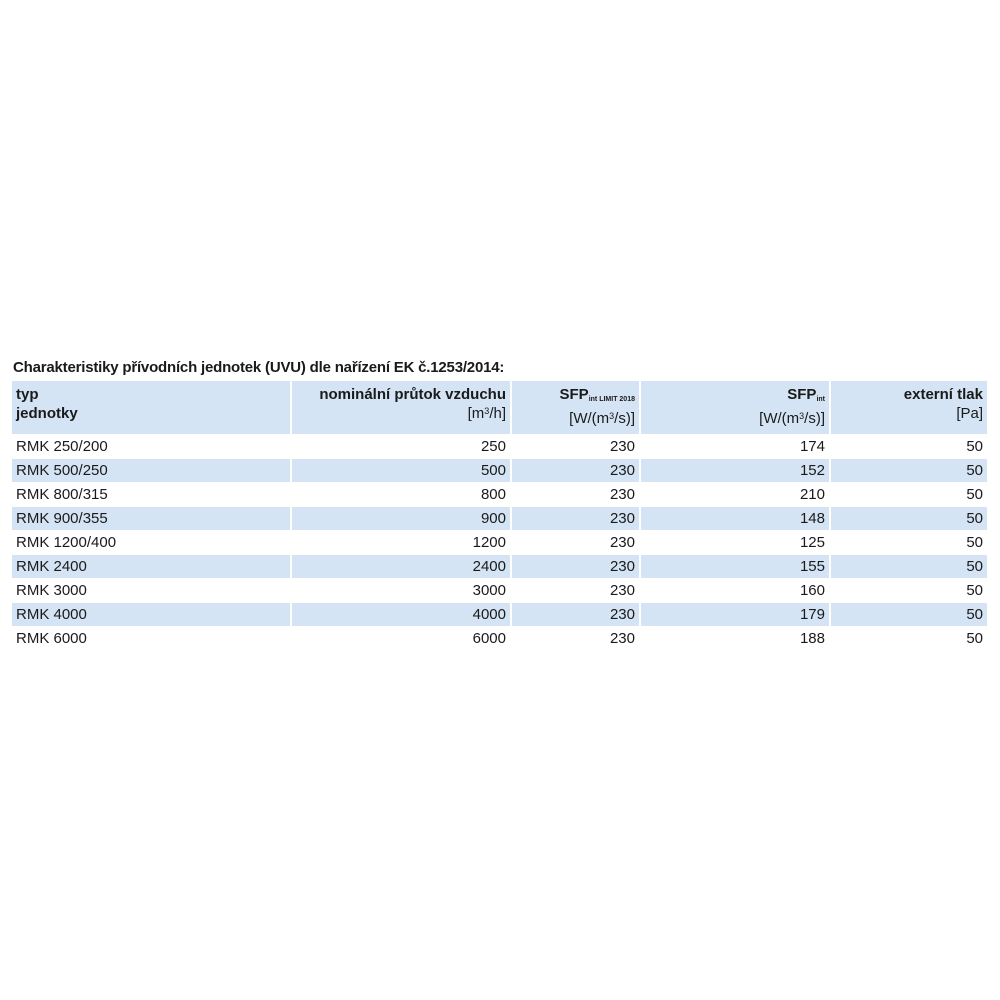 The width and height of the screenshot is (1000, 1000). I want to click on header-line: typ, so click(27, 394).